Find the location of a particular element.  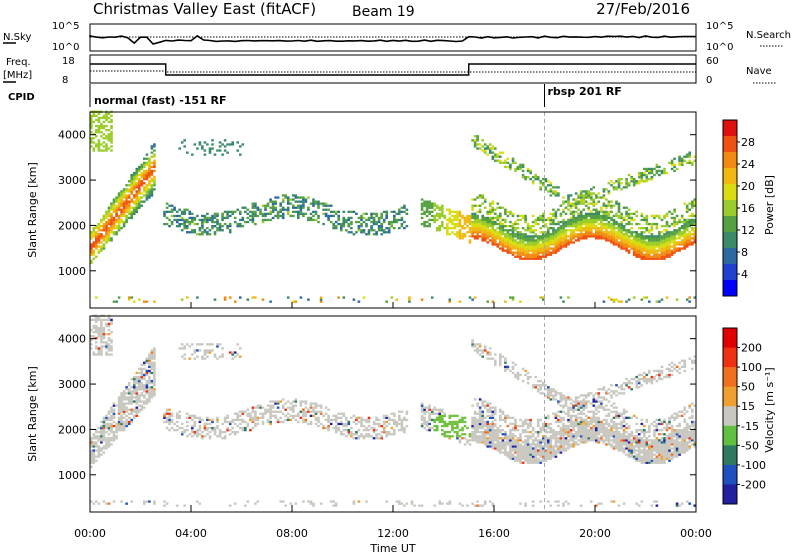

colorbar-tick-label: 20 is located at coordinates (748, 186).